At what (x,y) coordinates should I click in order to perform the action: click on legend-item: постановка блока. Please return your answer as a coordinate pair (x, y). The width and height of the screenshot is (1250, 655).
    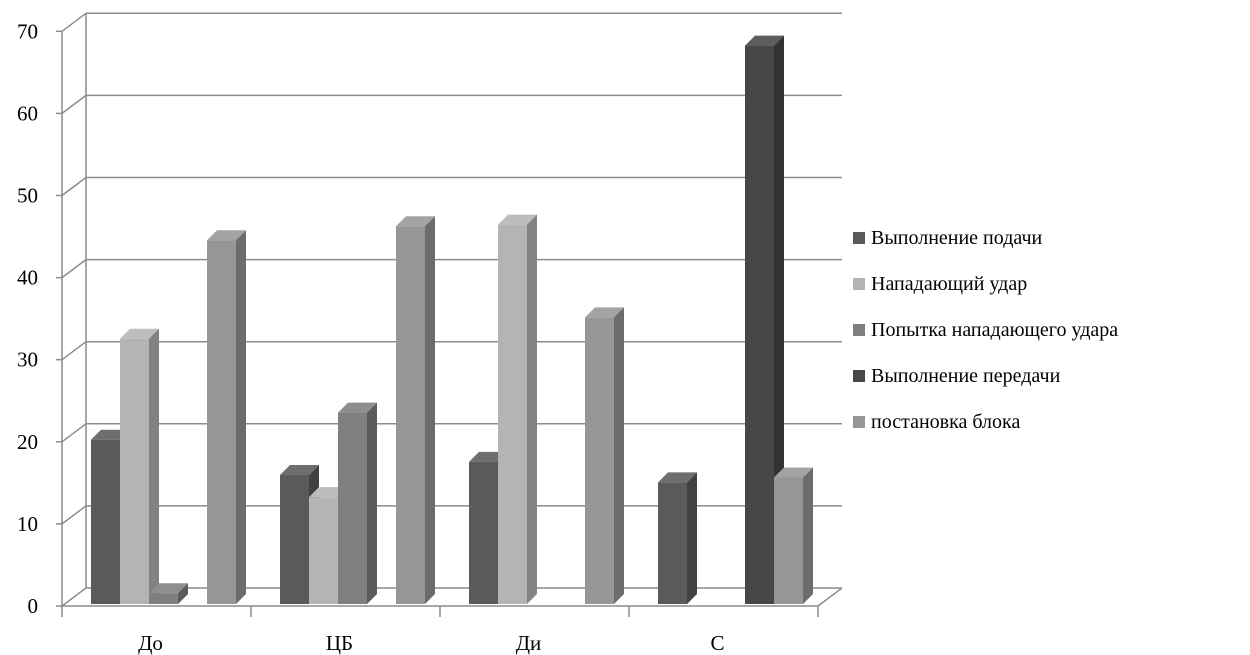
    Looking at the image, I should click on (936, 422).